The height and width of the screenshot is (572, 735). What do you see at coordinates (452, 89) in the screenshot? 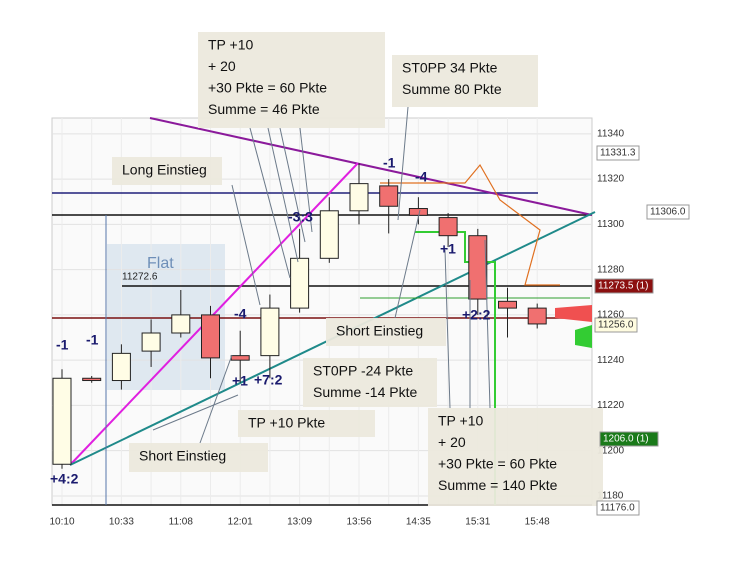
I see `annotation-text: Summe 80 Pkte` at bounding box center [452, 89].